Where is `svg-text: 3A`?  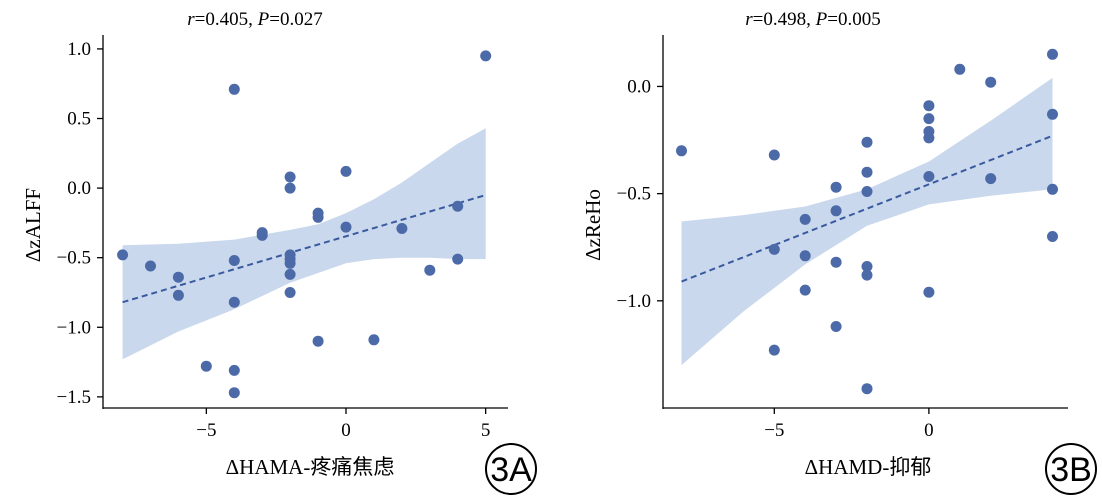
svg-text: 3A is located at coordinates (511, 470).